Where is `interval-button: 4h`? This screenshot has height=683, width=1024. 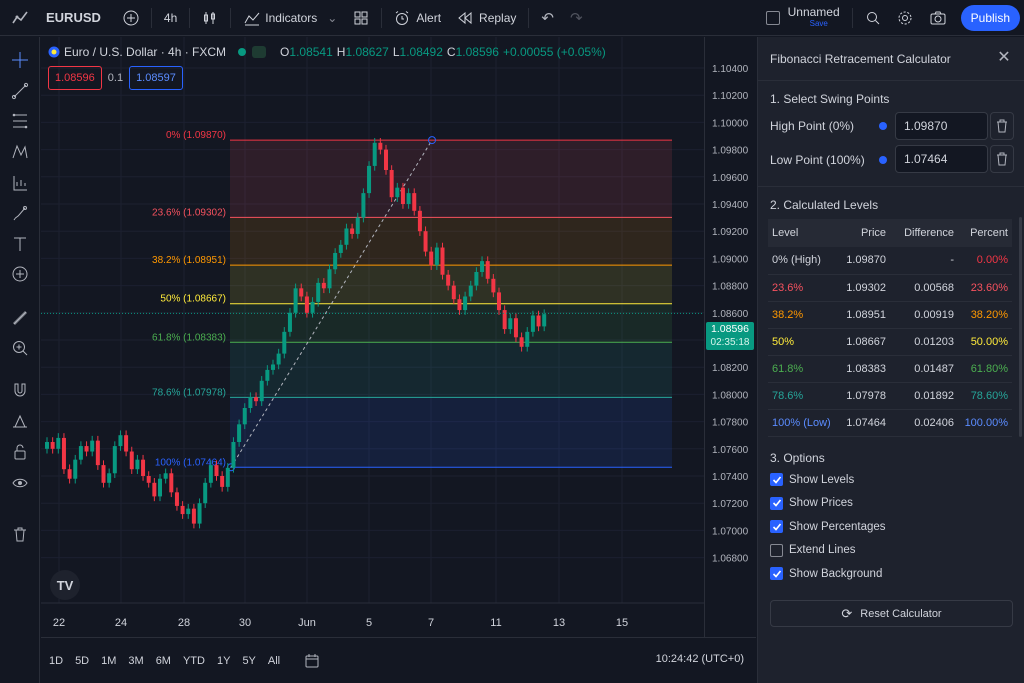
interval-button: 4h is located at coordinates (170, 17).